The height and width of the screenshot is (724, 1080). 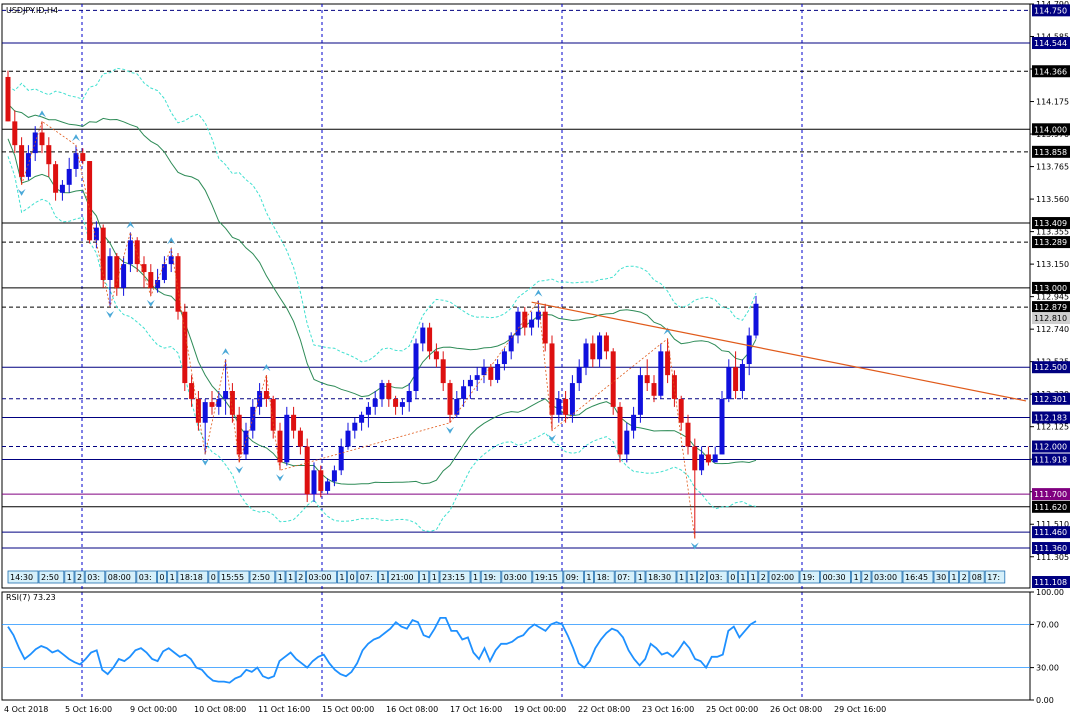 I want to click on price-axis-tick-label: 112.125, so click(x=1052, y=427).